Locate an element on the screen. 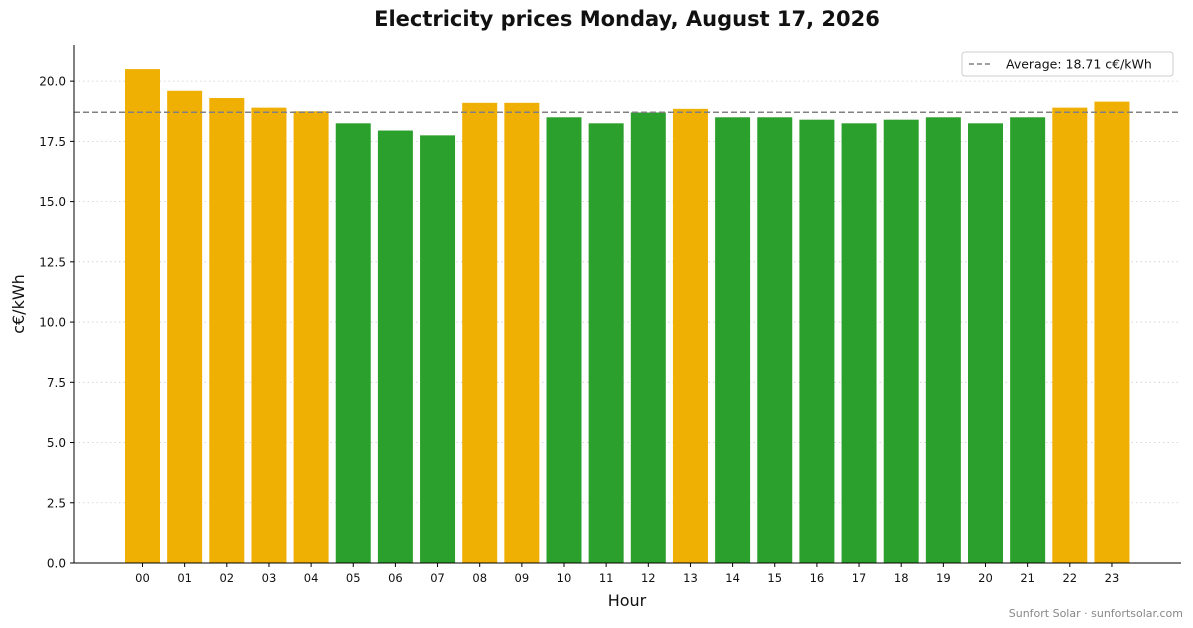 This screenshot has width=1193, height=628. x-tick-label: 13 is located at coordinates (690, 578).